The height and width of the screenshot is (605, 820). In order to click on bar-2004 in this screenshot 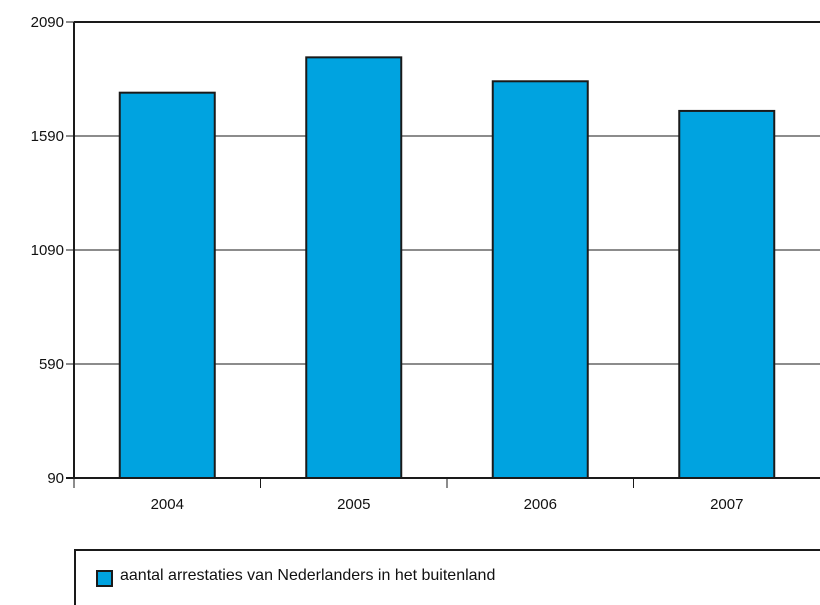, I will do `click(167, 285)`.